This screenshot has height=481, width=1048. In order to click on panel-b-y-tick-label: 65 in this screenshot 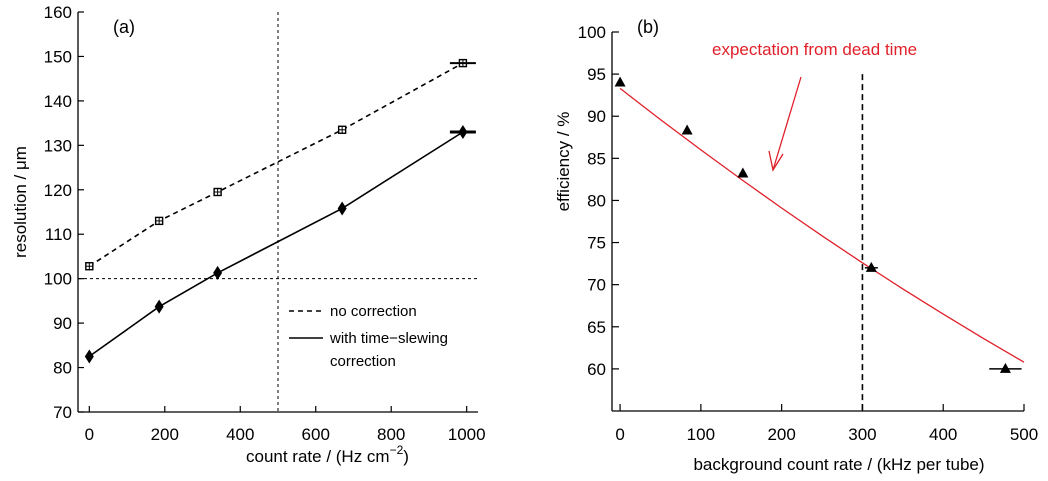, I will do `click(596, 327)`.